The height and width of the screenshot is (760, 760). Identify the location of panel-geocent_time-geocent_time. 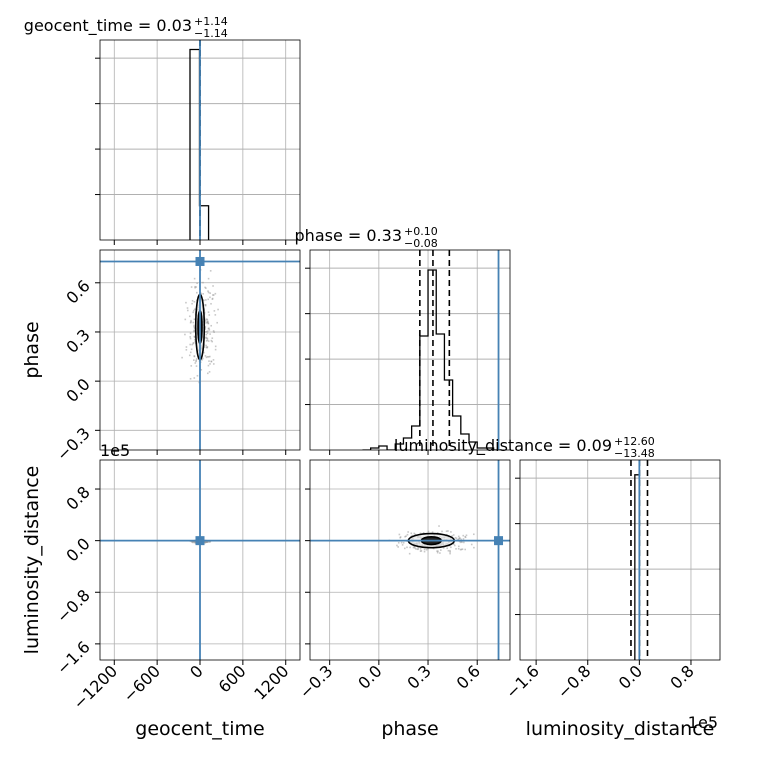
(198, 142).